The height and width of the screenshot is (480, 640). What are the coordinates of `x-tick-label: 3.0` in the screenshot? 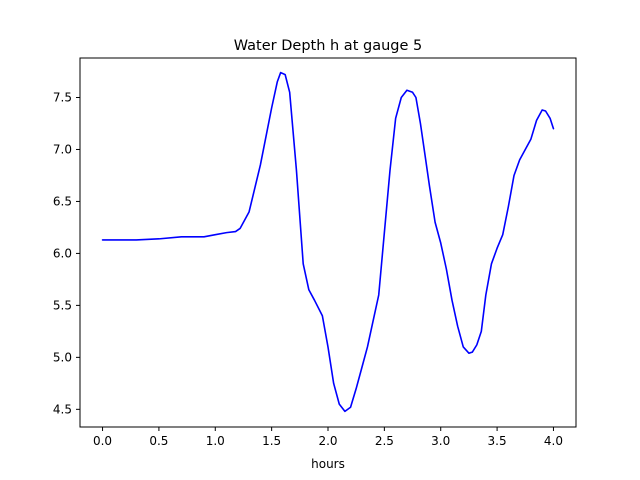 It's located at (440, 441).